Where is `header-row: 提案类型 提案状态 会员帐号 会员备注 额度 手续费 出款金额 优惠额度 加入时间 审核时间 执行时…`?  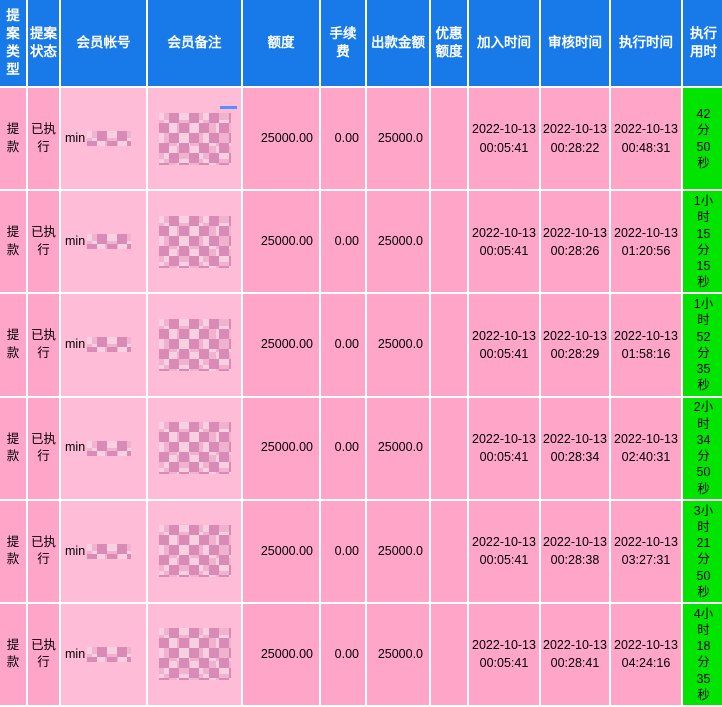
header-row: 提案类型 提案状态 会员帐号 会员备注 额度 手续费 出款金额 优惠额度 加入时间 审核时间 执行时… is located at coordinates (361, 44).